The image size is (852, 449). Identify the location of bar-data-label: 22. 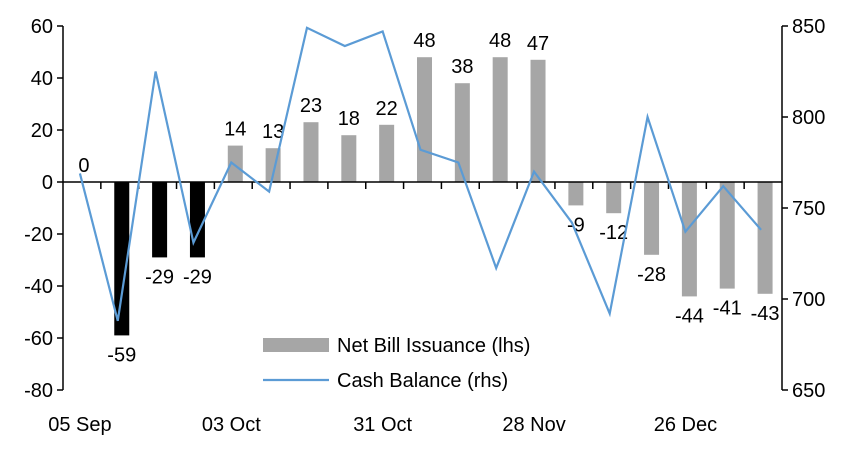
(387, 109).